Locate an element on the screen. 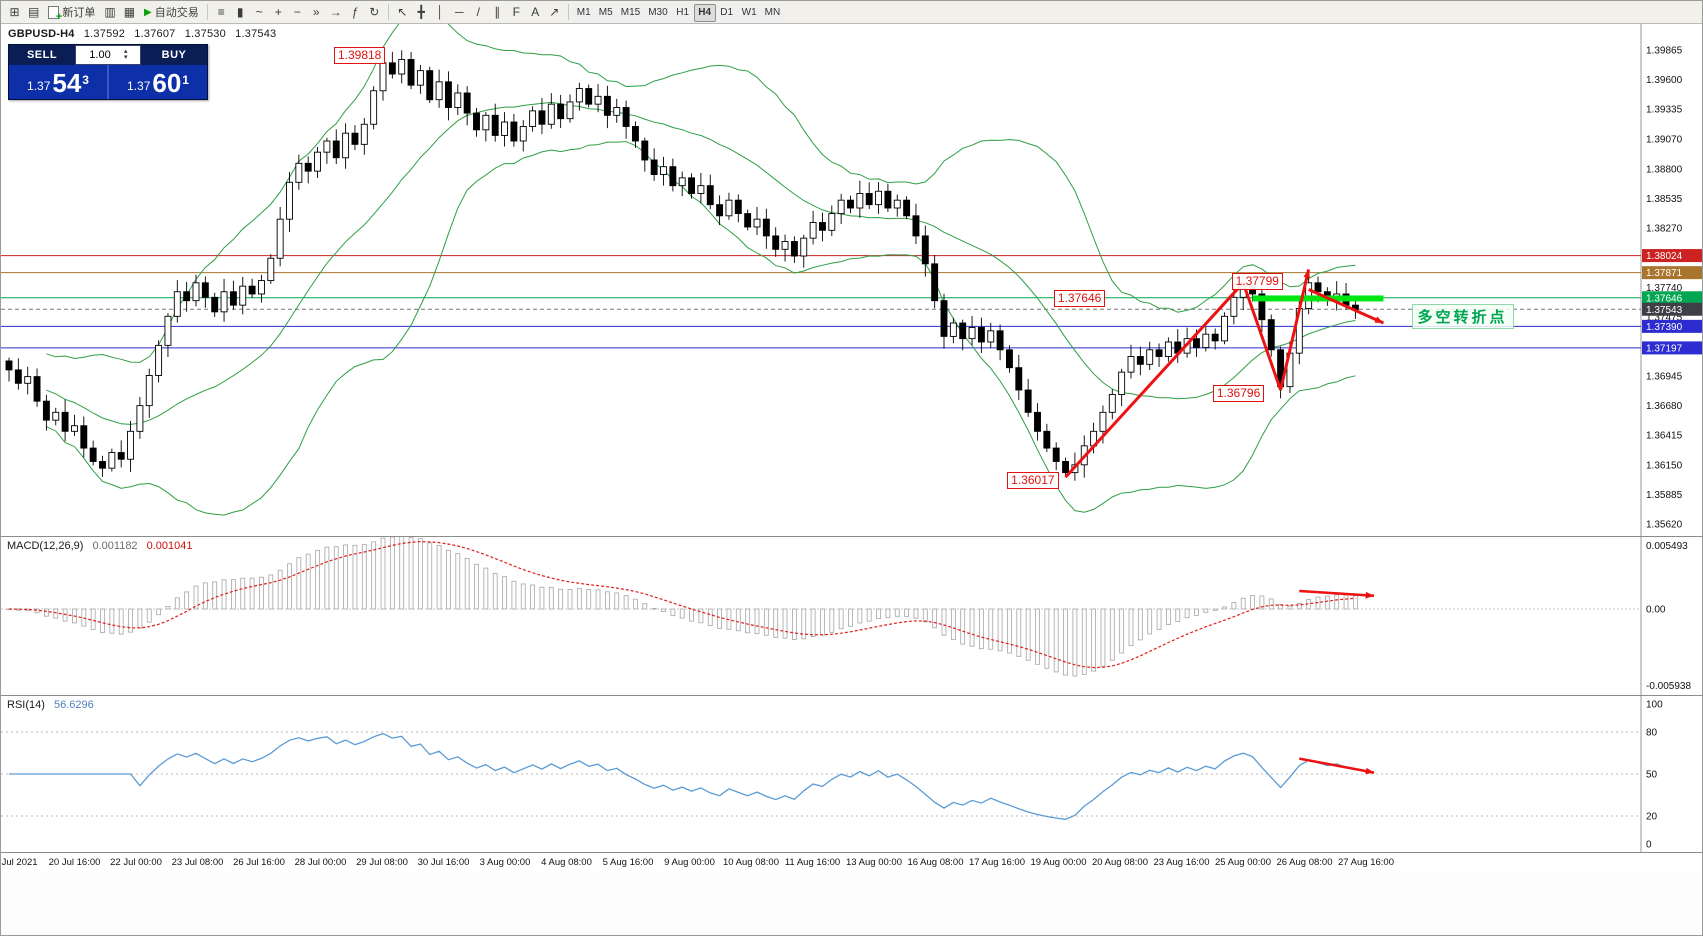 Image resolution: width=1703 pixels, height=936 pixels. rsi-line is located at coordinates (682, 776).